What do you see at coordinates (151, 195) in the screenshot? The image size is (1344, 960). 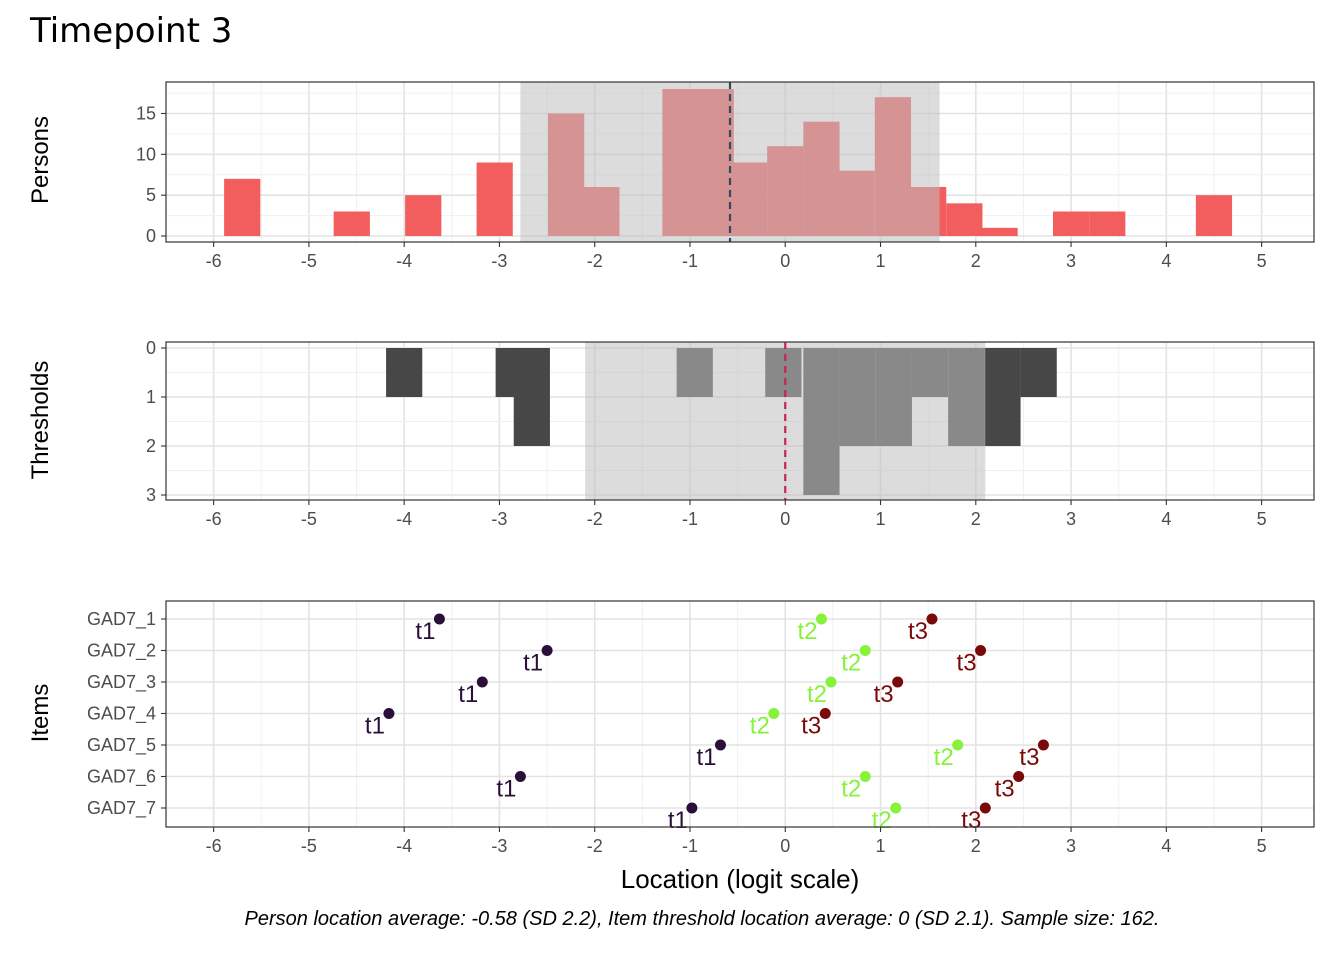 I see `persons-y-tick-label: 5` at bounding box center [151, 195].